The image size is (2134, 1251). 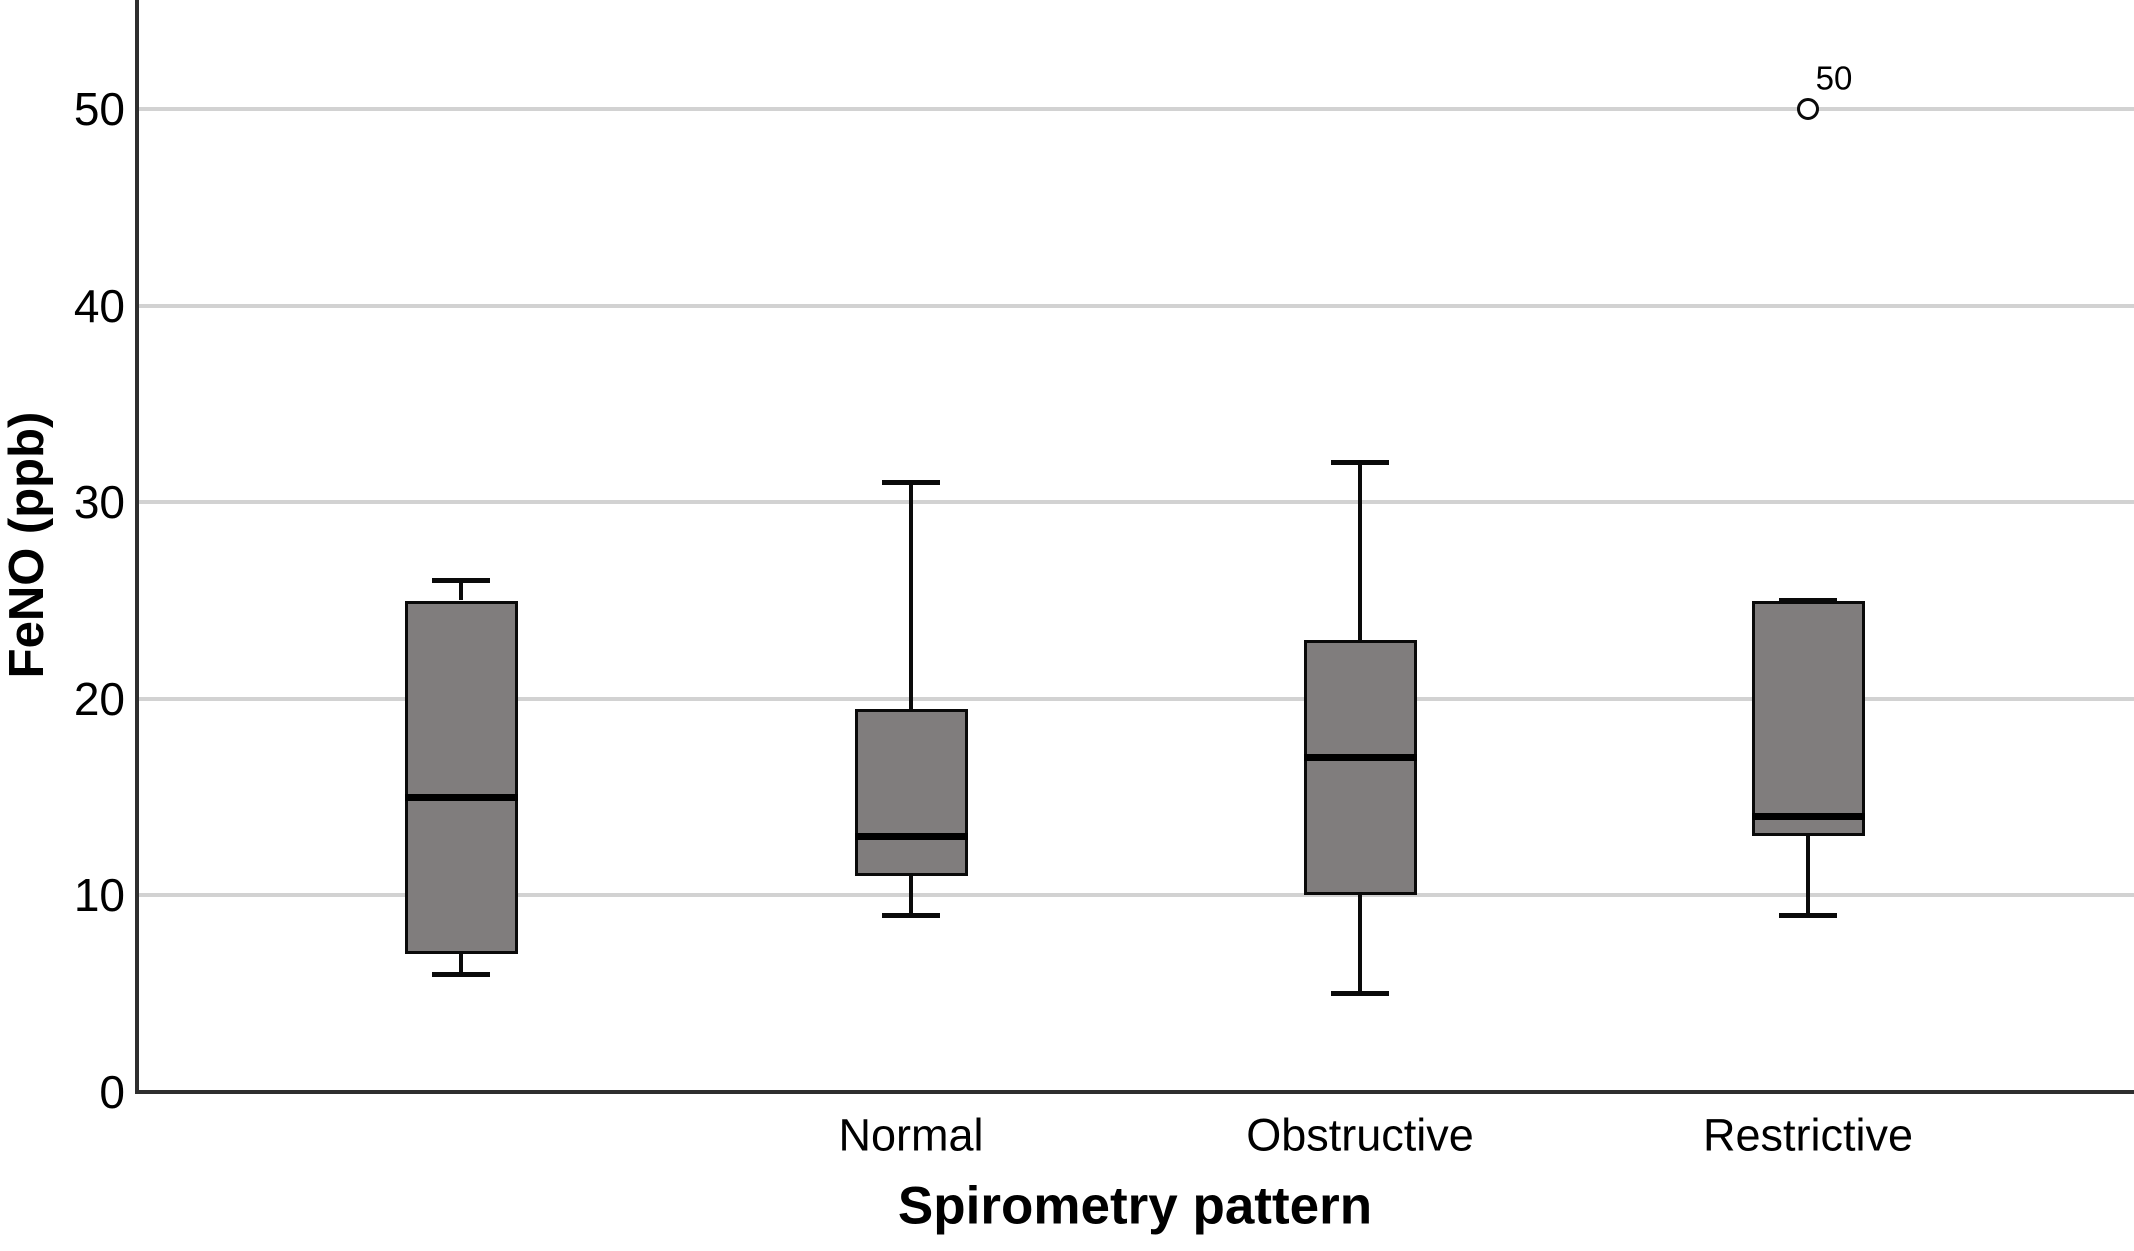 I want to click on y-tick-label-50: 50, so click(x=99, y=109).